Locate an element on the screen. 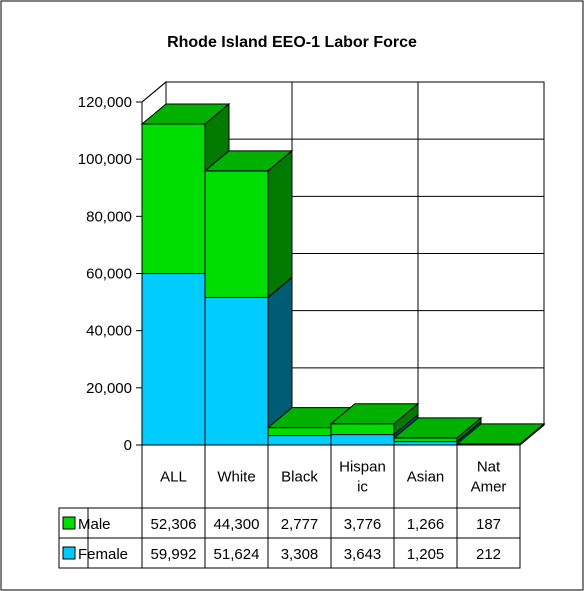 The height and width of the screenshot is (591, 584). chart-title: Rhode Island EEO-1 Labor Force is located at coordinates (292, 42).